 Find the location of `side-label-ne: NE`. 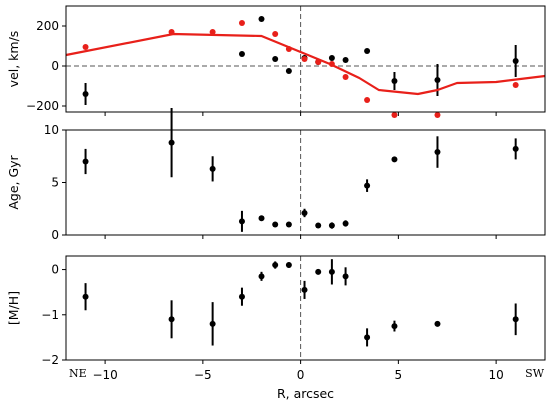

side-label-ne: NE is located at coordinates (78, 373).